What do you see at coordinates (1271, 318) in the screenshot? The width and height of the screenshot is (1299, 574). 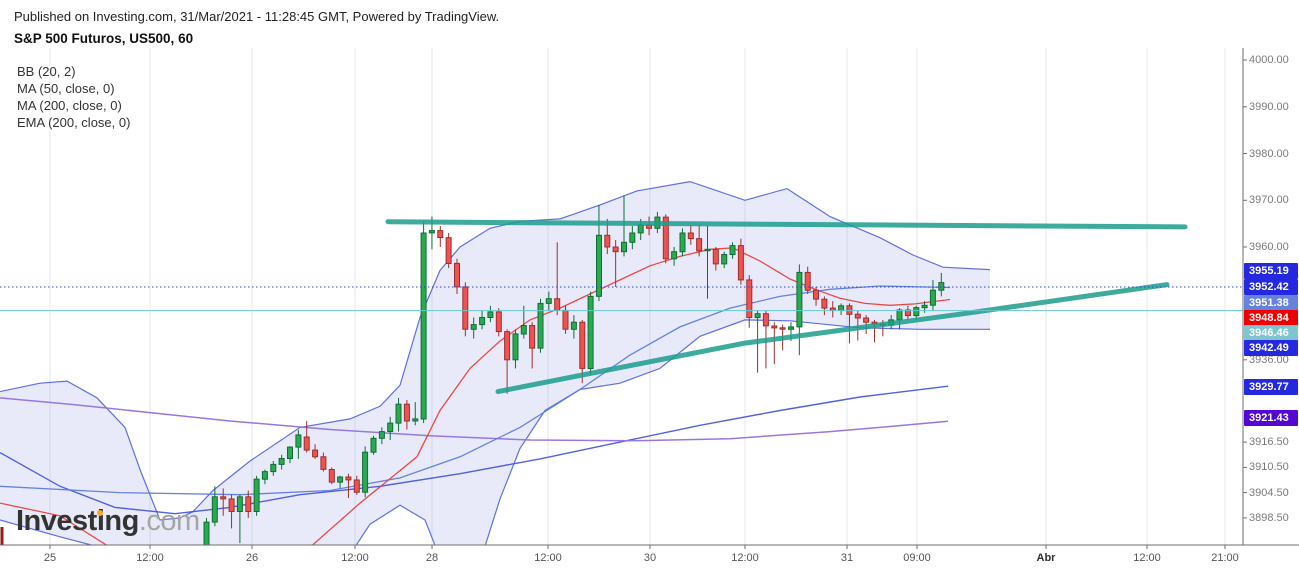 I see `price-badge-bb-basis: 3948.84` at bounding box center [1271, 318].